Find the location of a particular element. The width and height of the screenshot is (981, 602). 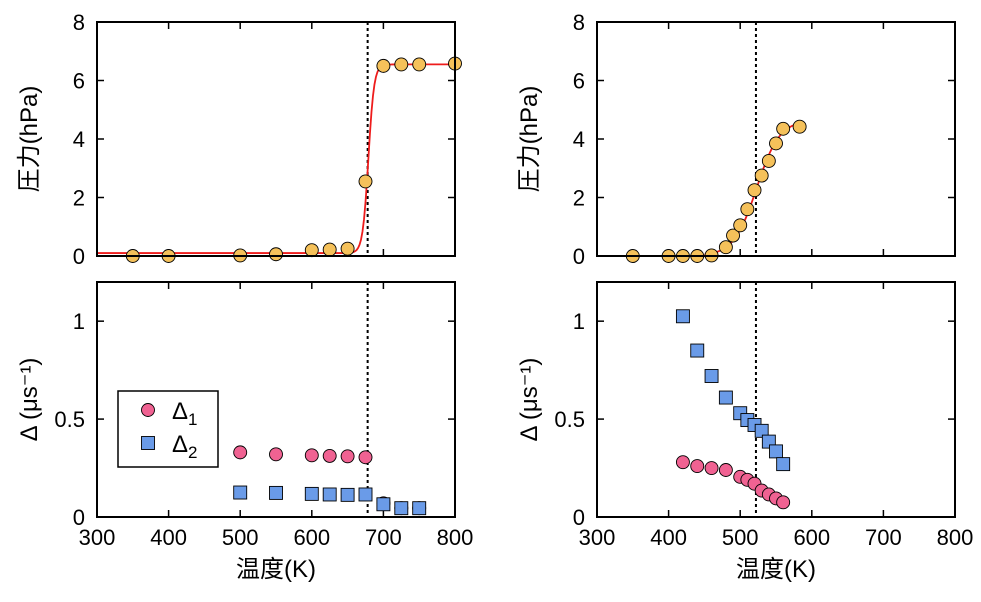

legend-label: Δ2 is located at coordinates (185, 446).